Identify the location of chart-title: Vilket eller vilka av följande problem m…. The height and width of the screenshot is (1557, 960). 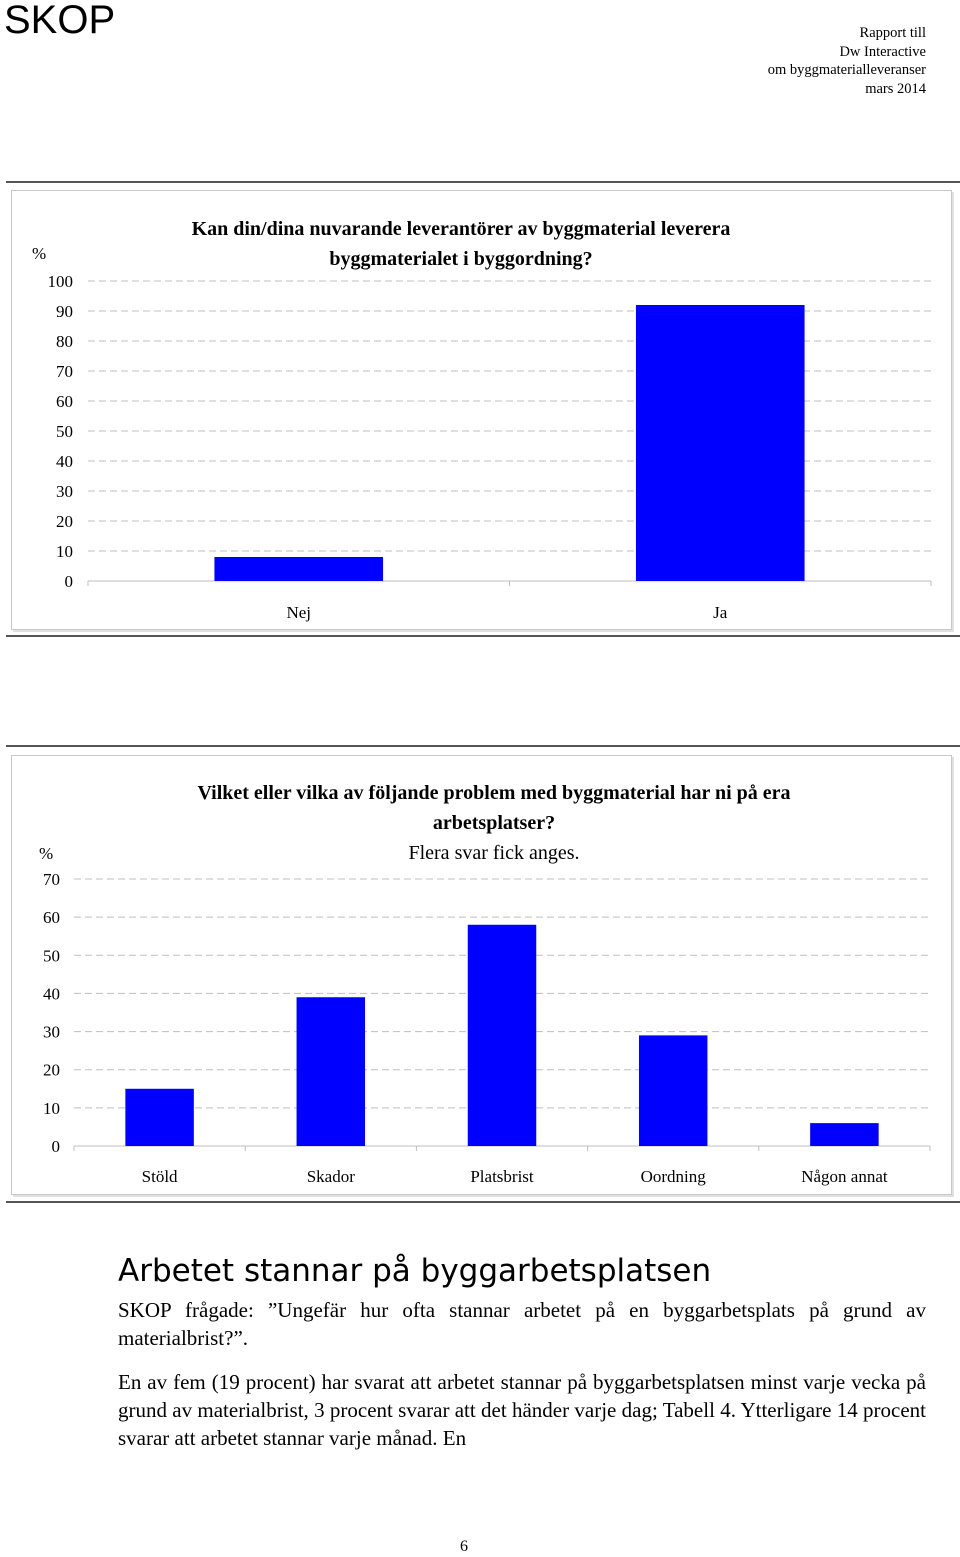
(493, 793).